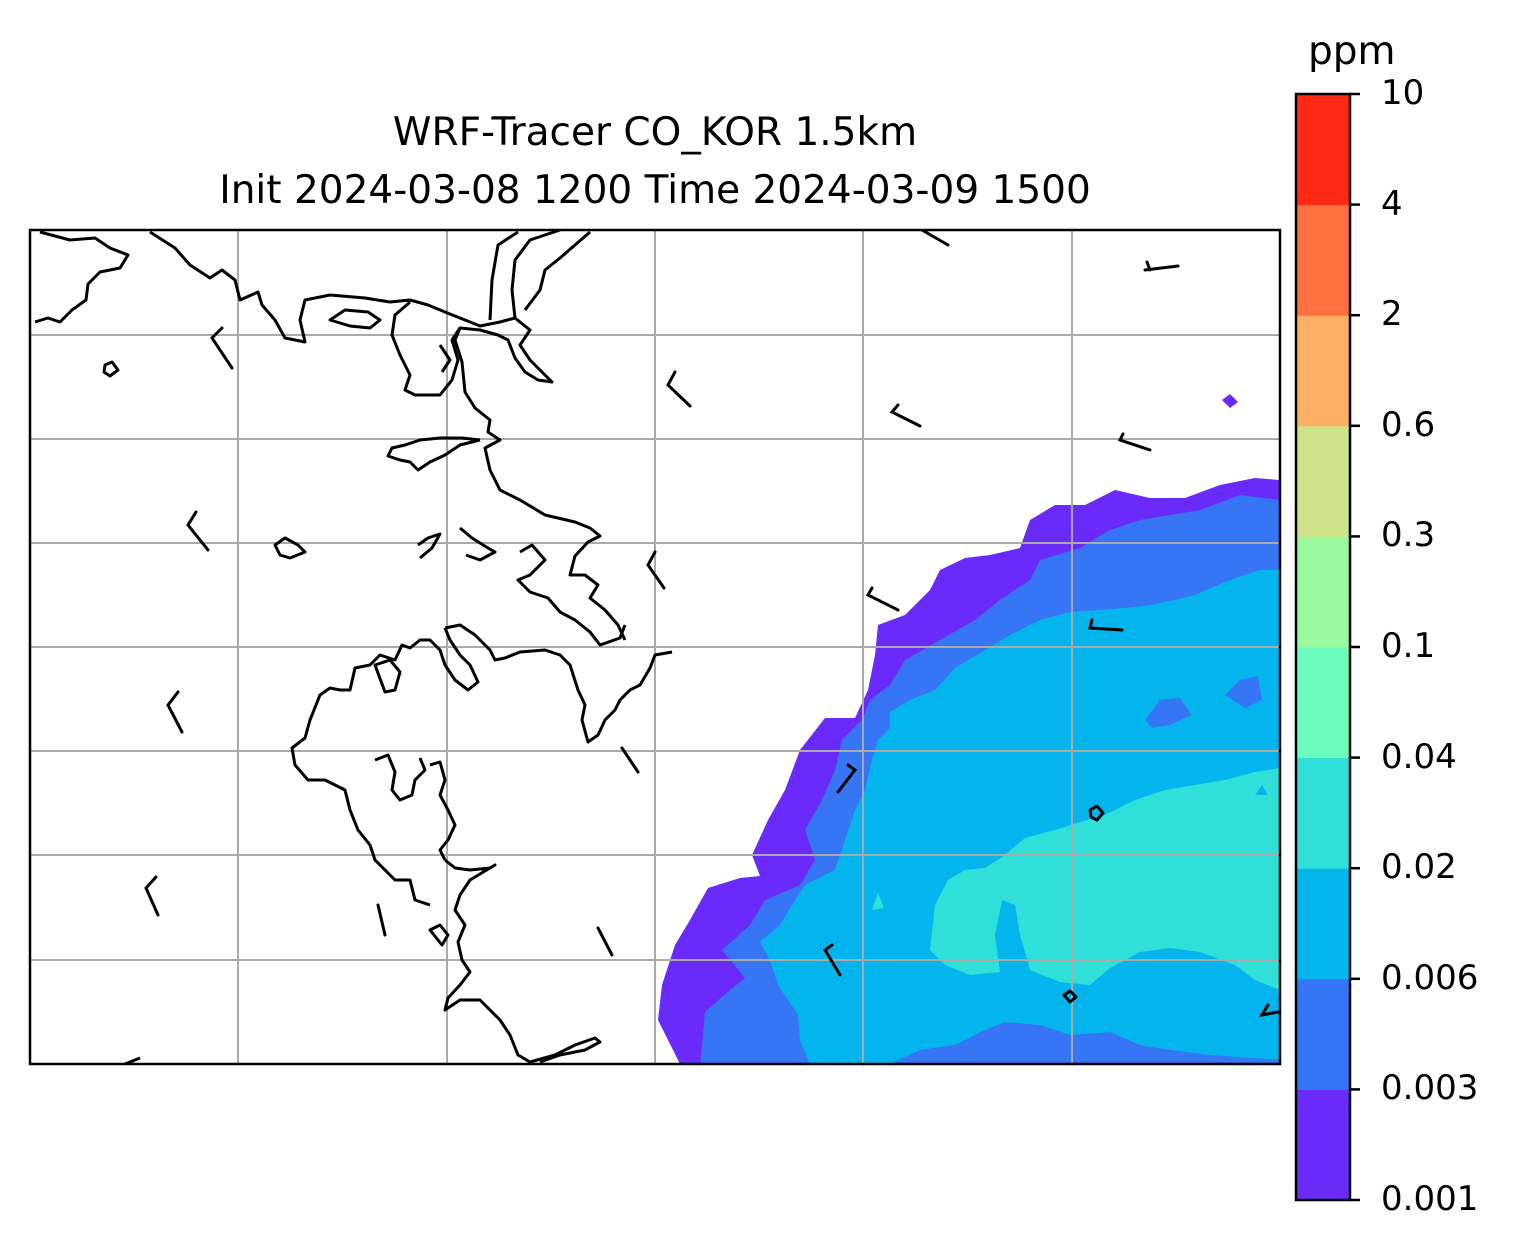 This screenshot has height=1256, width=1528. I want to click on contour-0.003-patch2, so click(1243, 692).